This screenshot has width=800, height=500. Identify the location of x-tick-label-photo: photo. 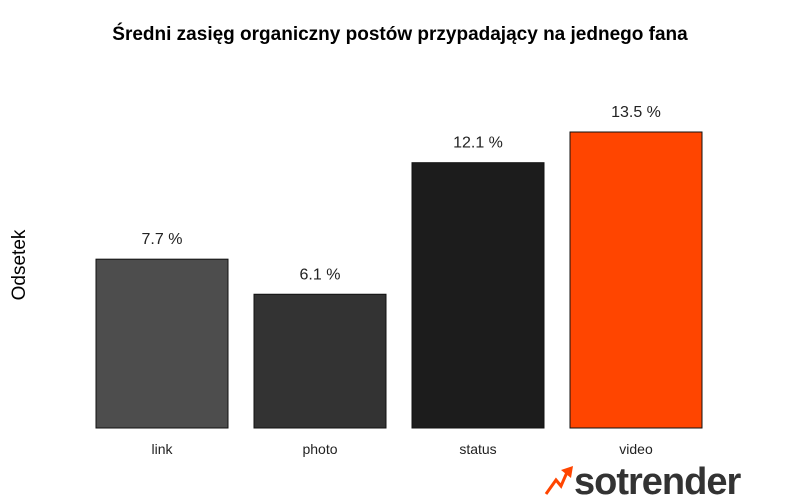
(319, 449).